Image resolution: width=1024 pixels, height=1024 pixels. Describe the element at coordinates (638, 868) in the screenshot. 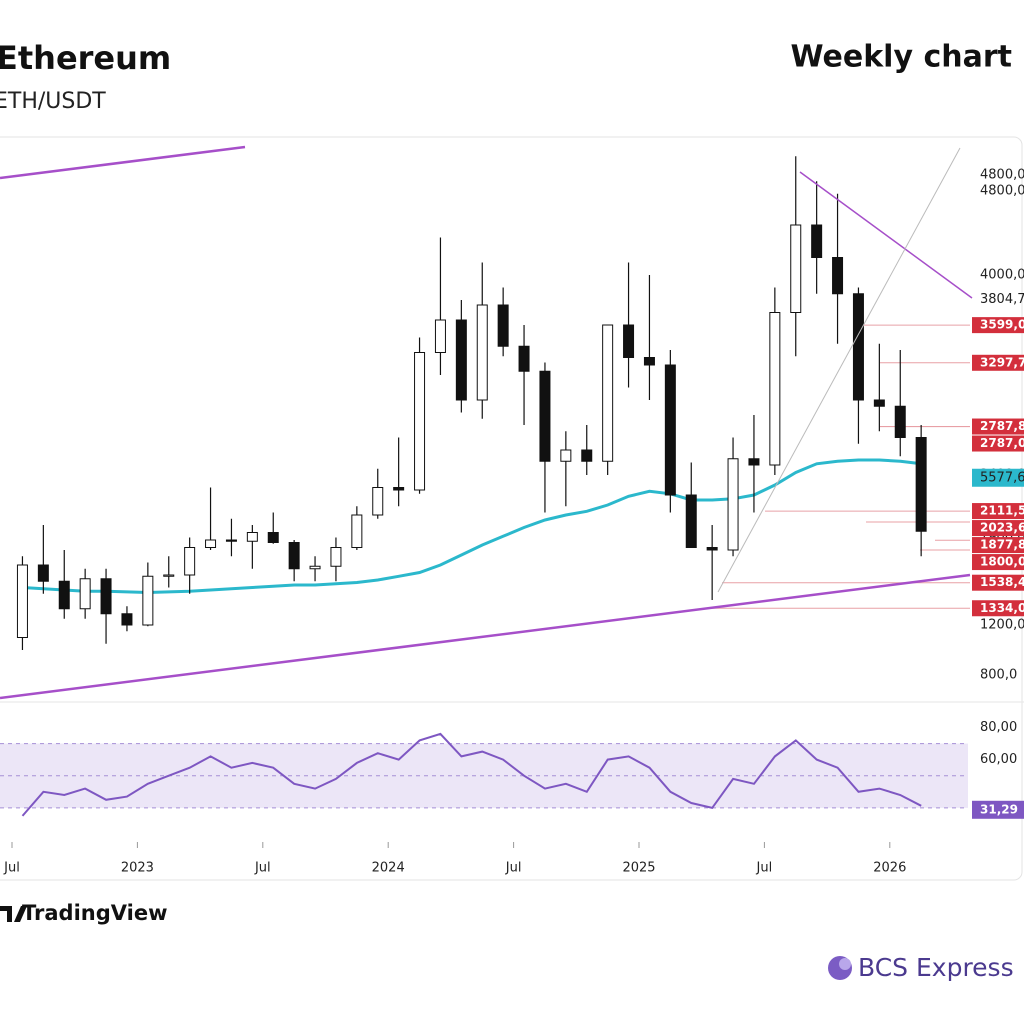

I see `x-tick-label: 2025` at that location.